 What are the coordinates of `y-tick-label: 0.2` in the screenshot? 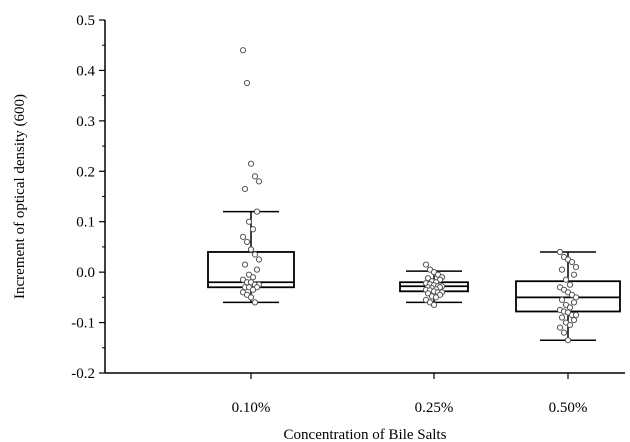 It's located at (85, 172).